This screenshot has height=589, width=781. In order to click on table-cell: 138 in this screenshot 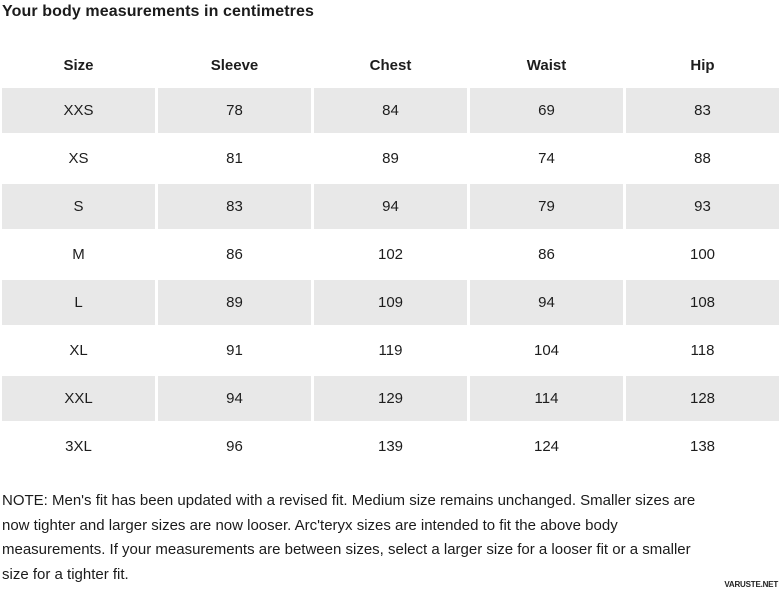, I will do `click(702, 446)`.